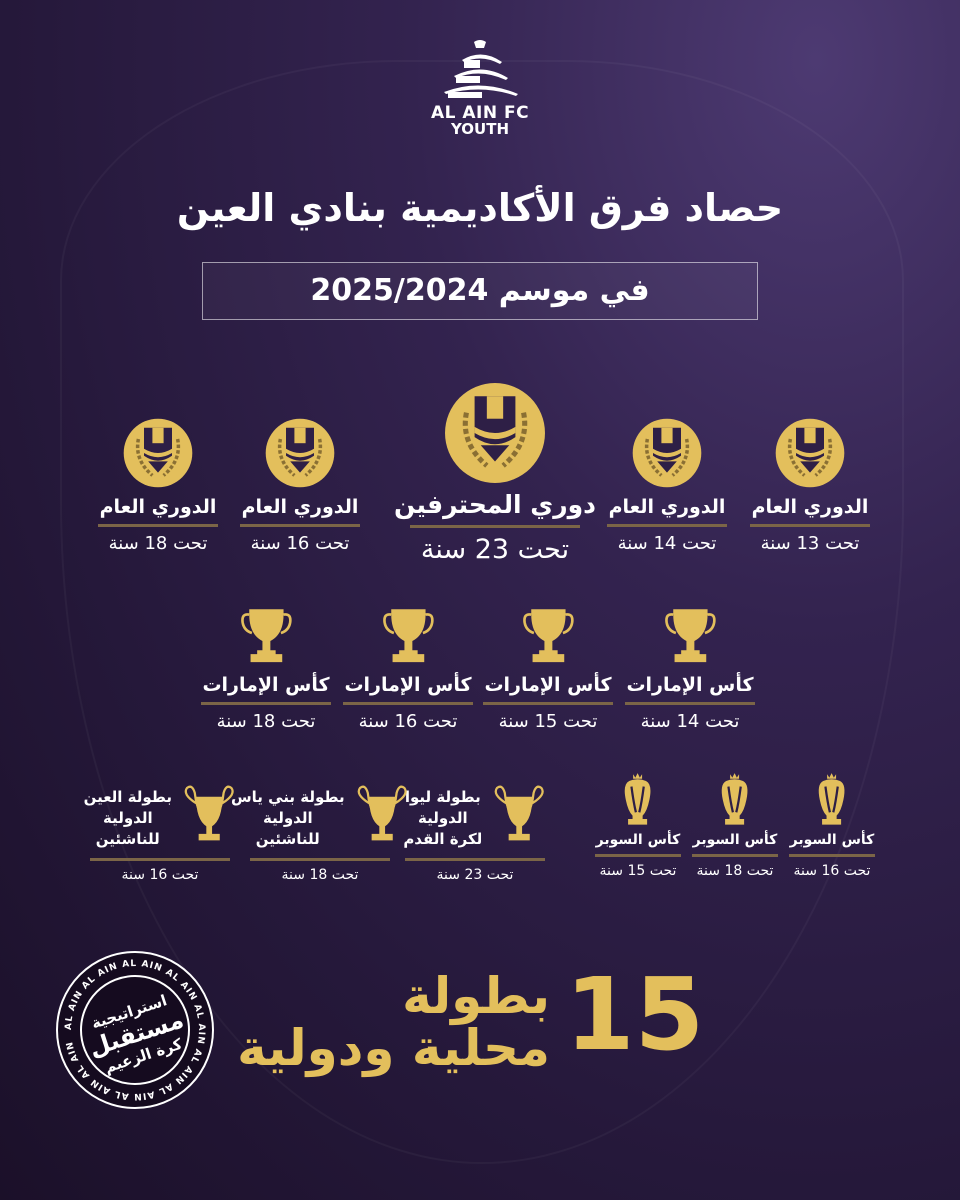 Image resolution: width=960 pixels, height=1200 pixels. I want to click on leagues-item: الدوري العام تحت 16 سنة, so click(300, 486).